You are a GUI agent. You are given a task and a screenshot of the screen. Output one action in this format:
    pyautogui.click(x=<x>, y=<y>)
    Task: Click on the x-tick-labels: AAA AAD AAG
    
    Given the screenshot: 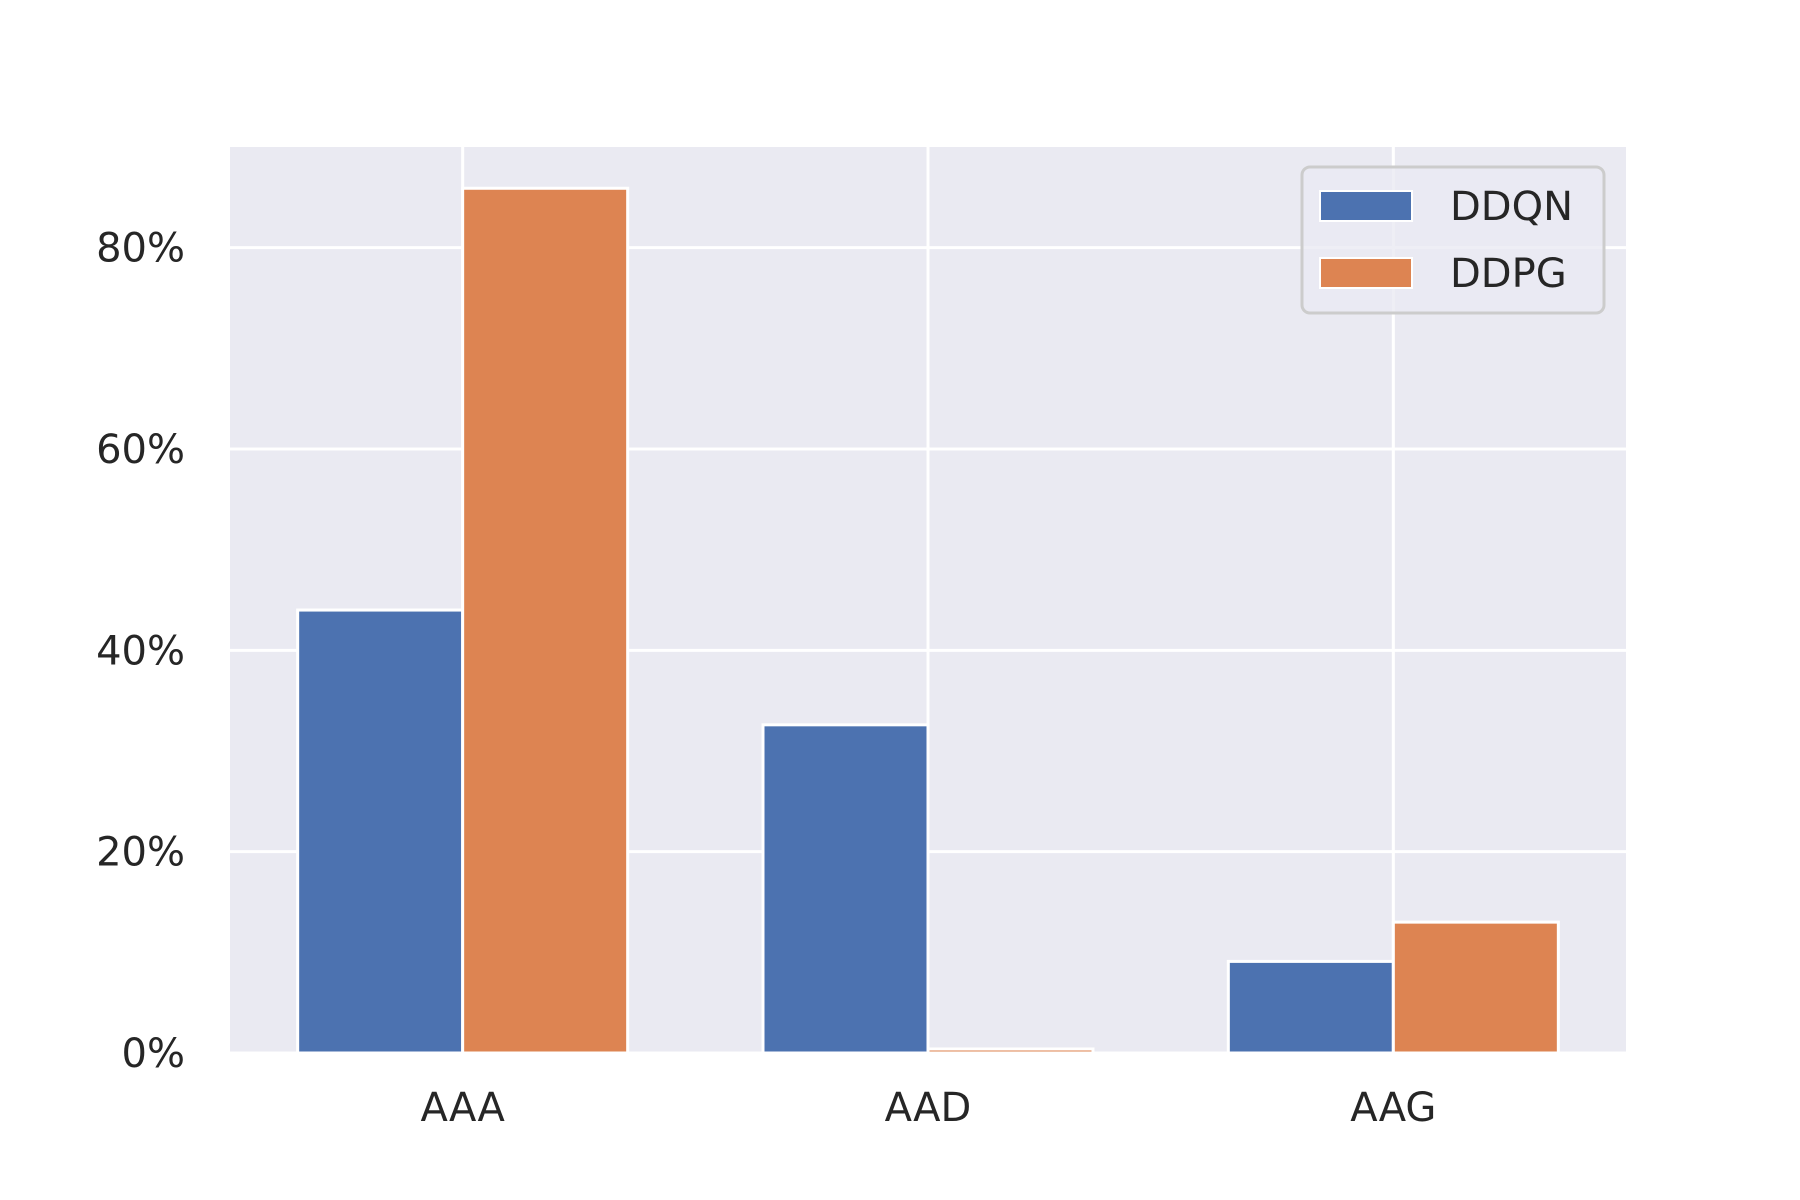 What is the action you would take?
    pyautogui.click(x=929, y=1108)
    